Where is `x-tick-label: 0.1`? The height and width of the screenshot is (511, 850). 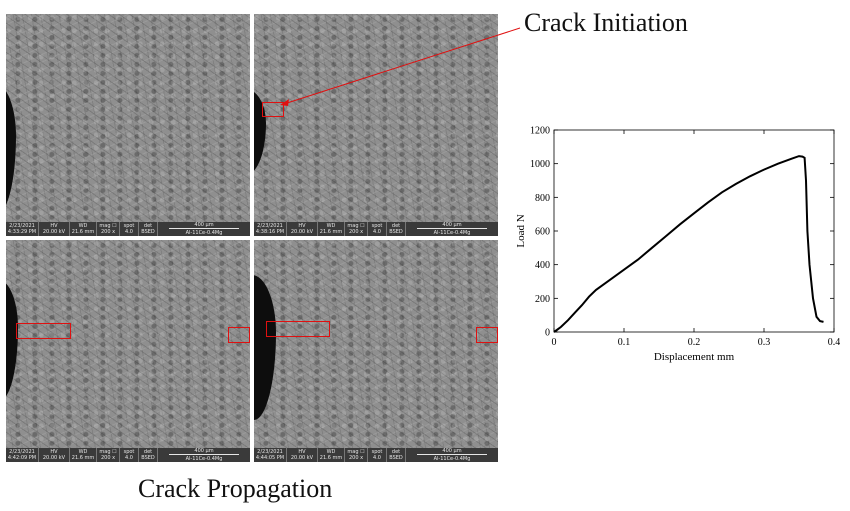
x-tick-label: 0.1 is located at coordinates (624, 342).